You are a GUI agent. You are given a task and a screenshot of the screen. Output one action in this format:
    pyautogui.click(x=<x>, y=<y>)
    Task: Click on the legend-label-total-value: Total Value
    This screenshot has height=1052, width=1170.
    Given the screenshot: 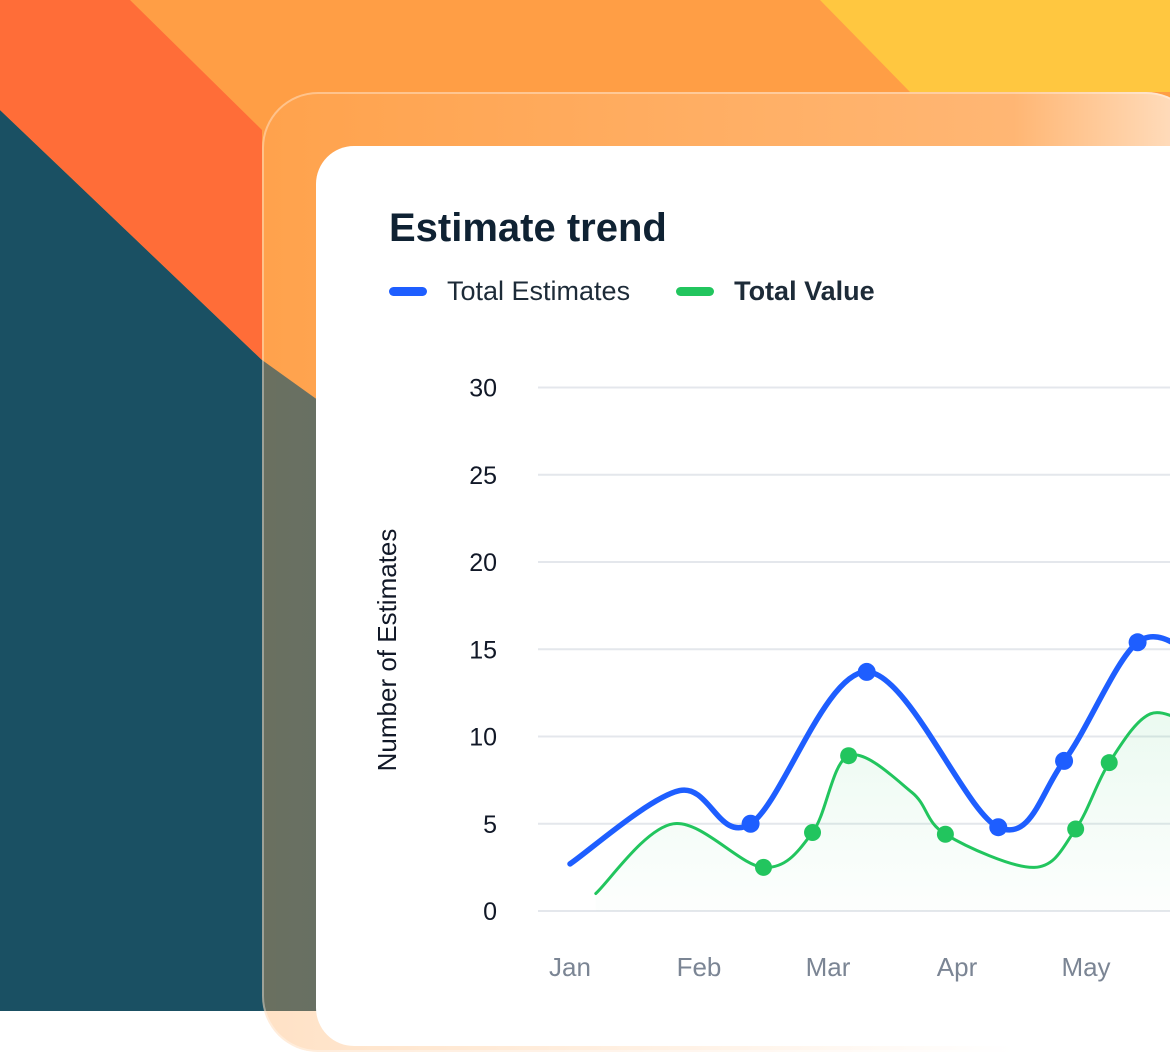 What is the action you would take?
    pyautogui.click(x=804, y=291)
    